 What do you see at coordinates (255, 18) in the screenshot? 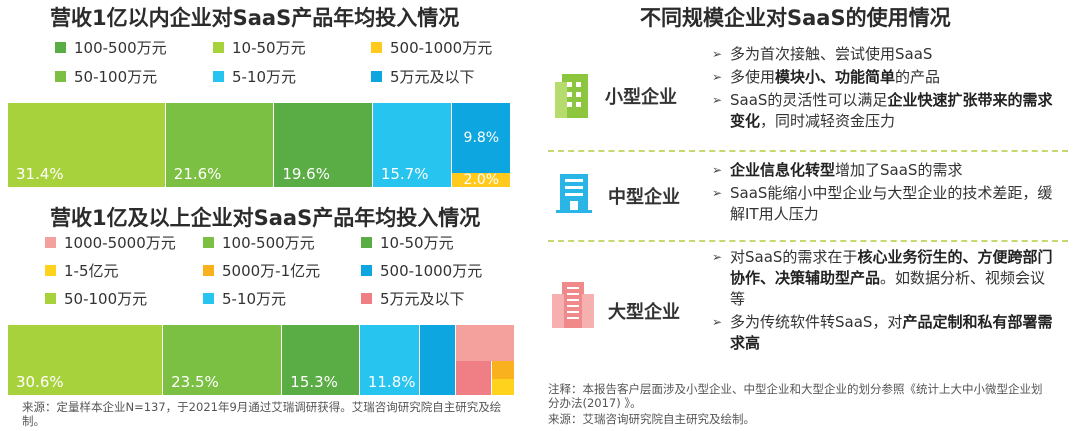
I see `chart1-title: 营收1亿以内企业对SaaS产品年均投入情况` at bounding box center [255, 18].